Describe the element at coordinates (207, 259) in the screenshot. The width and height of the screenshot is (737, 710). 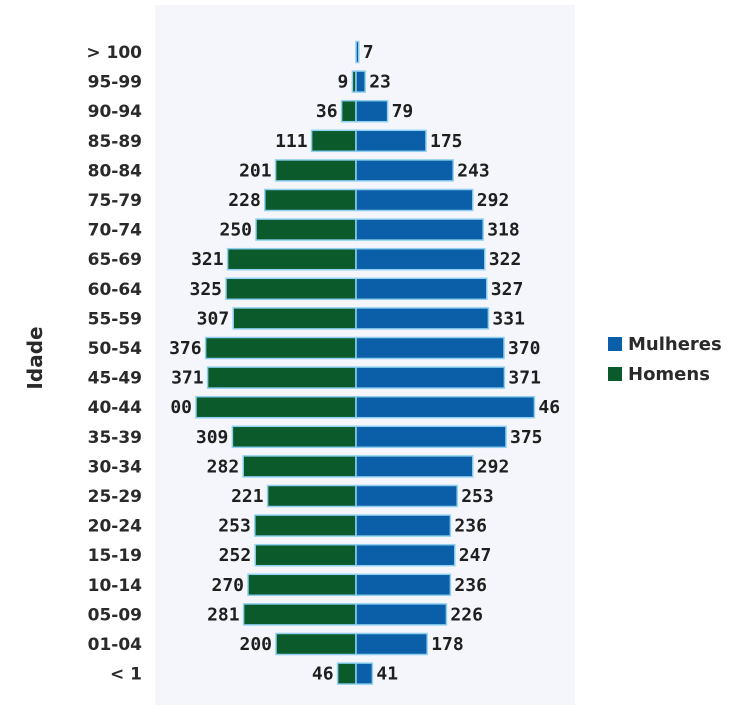
I see `value-label-homens: 321` at that location.